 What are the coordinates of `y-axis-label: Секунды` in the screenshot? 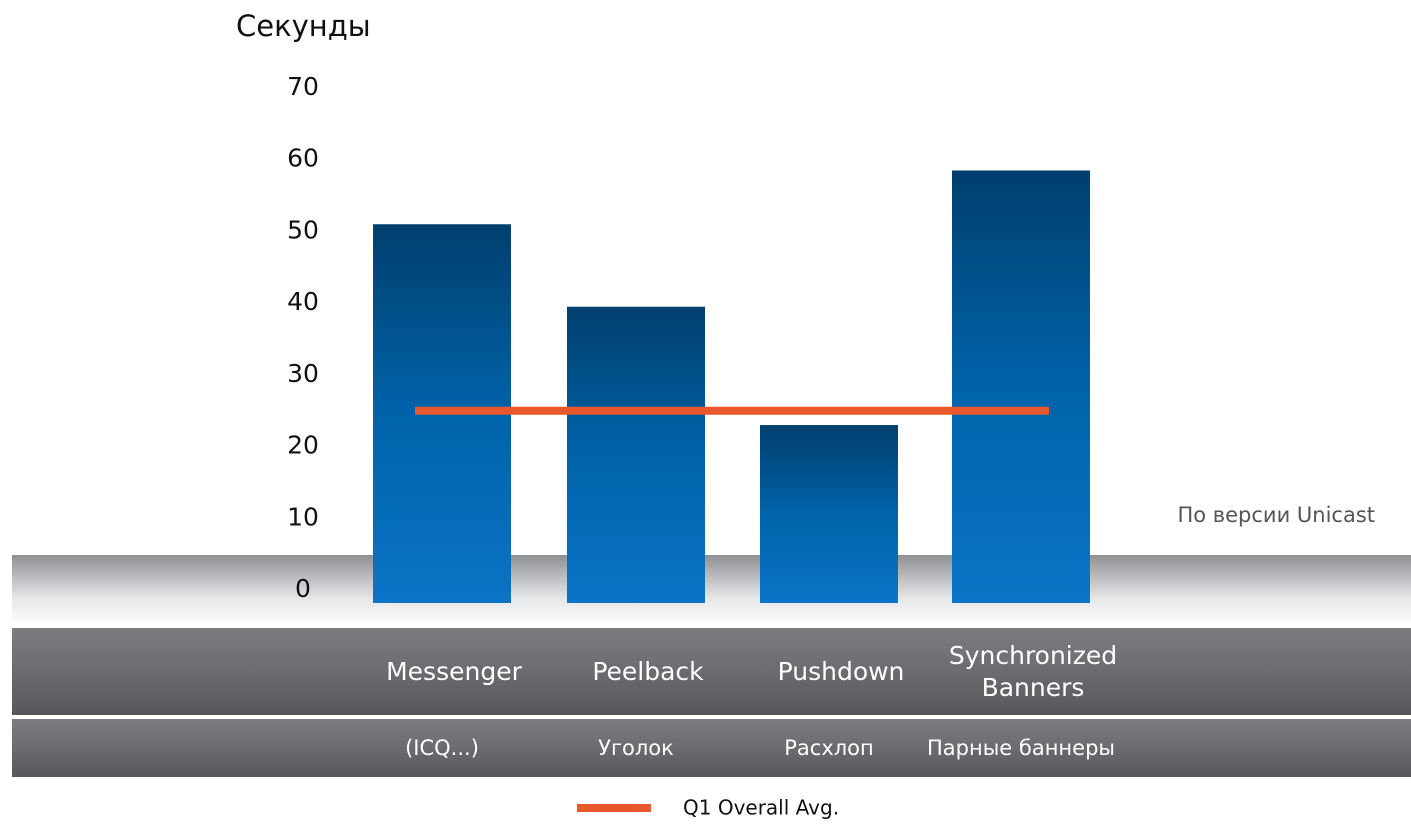 It's located at (303, 26).